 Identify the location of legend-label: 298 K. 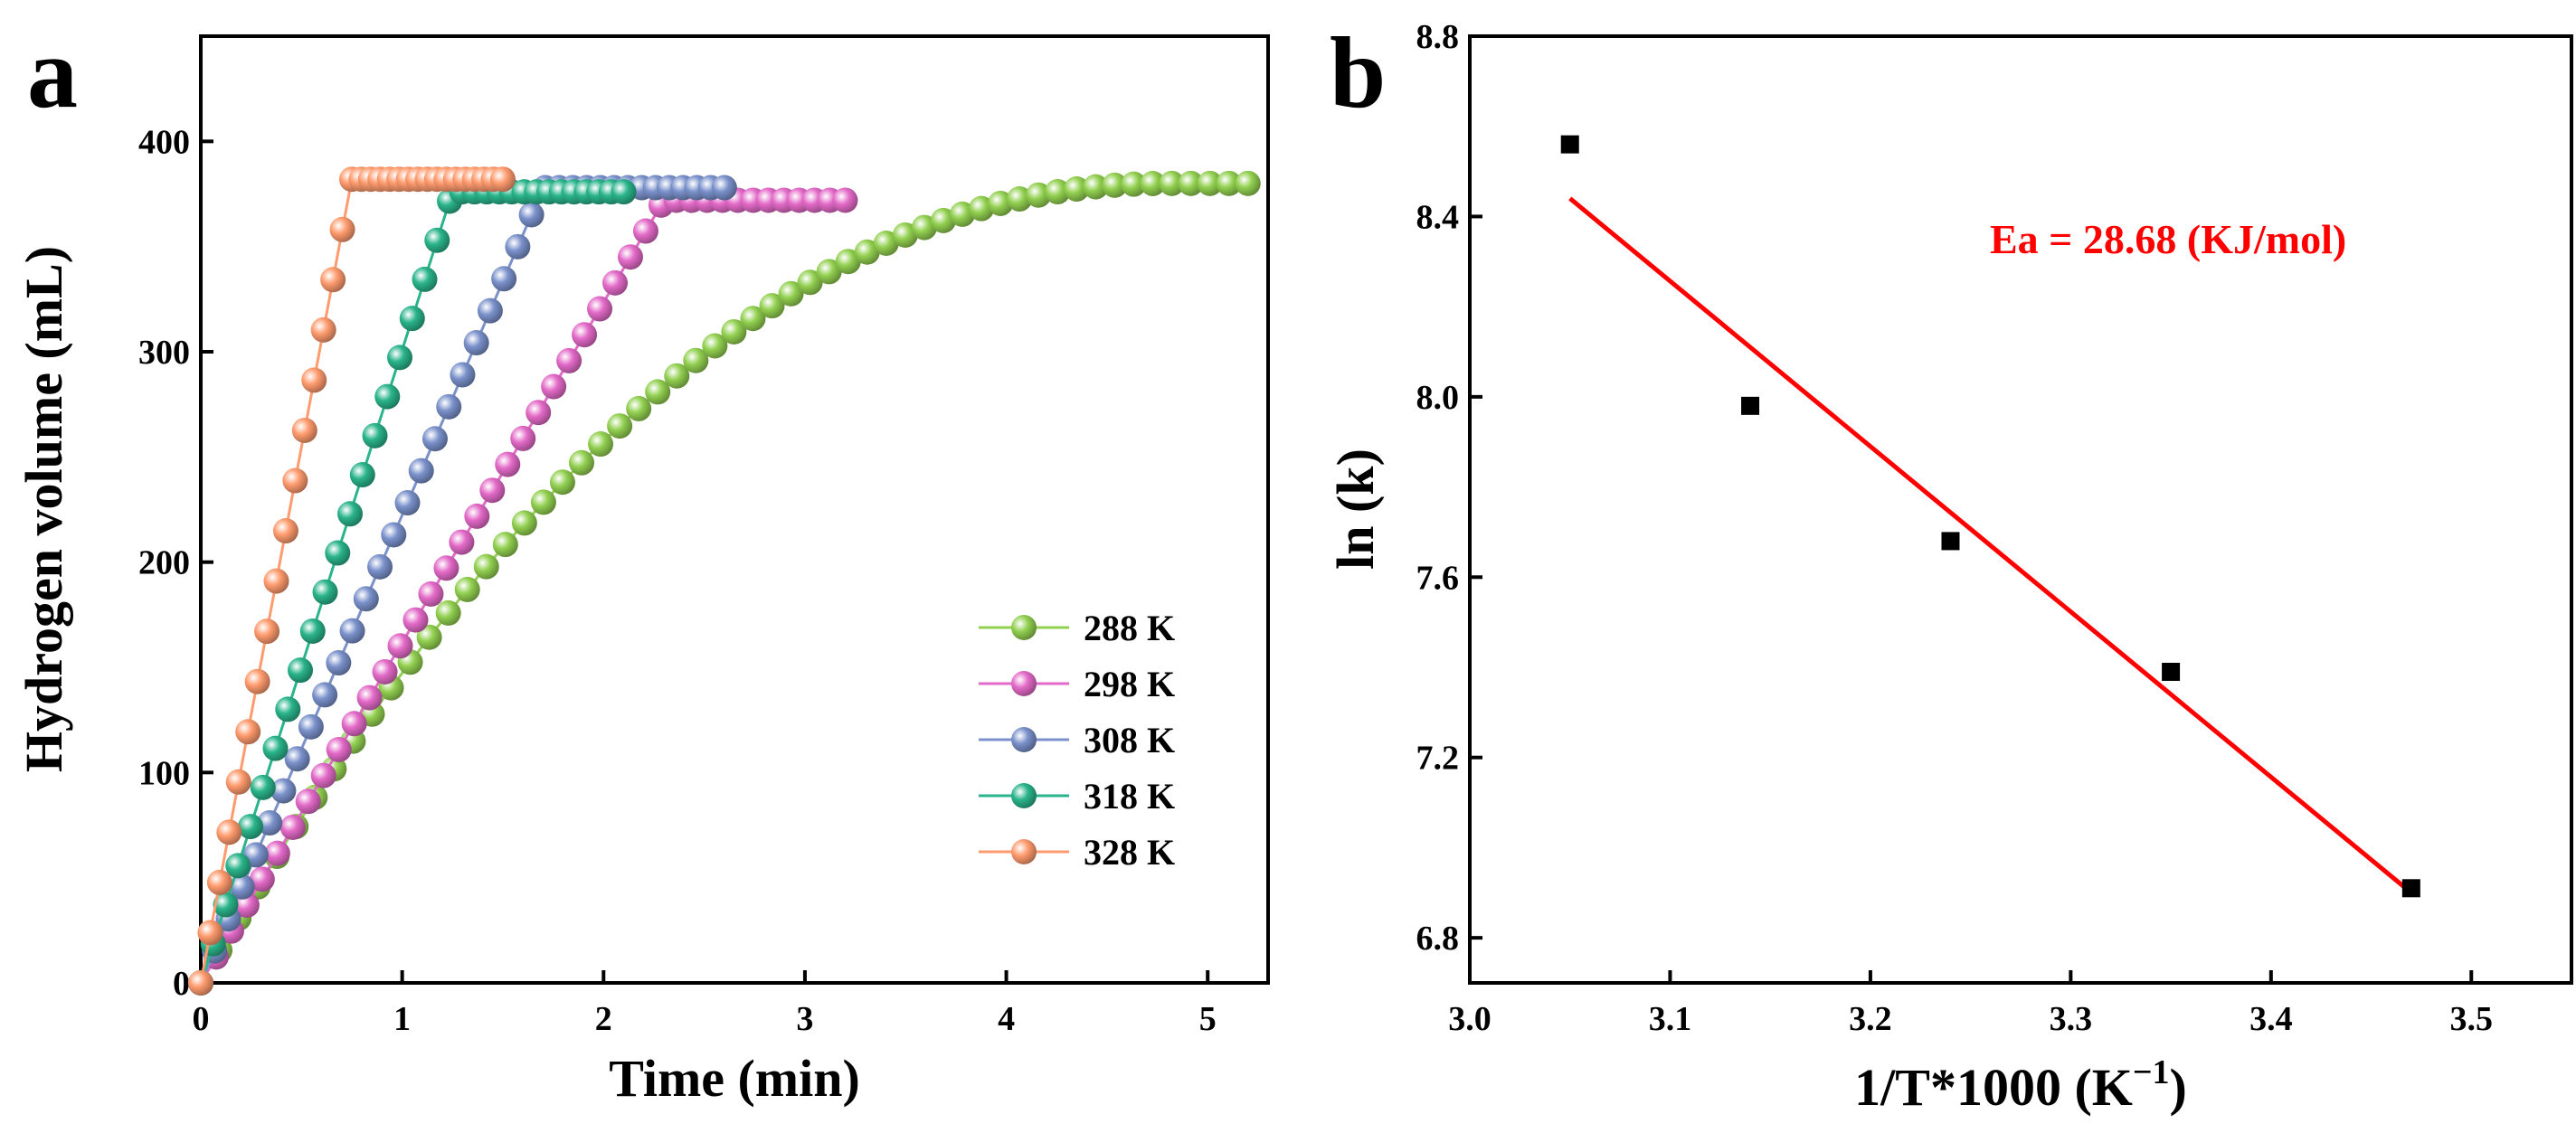
(1130, 684).